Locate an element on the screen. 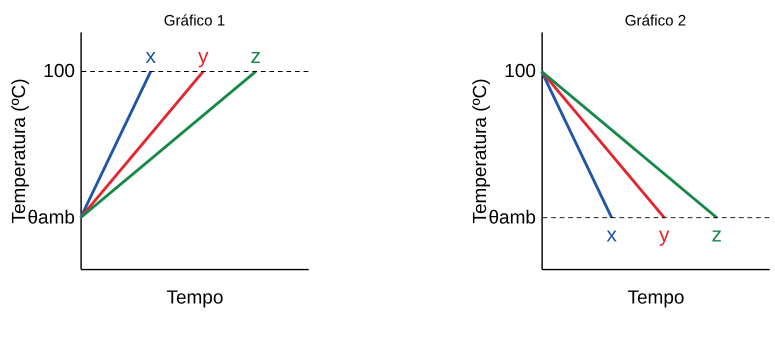  ref-line-label: θamb is located at coordinates (512, 217).